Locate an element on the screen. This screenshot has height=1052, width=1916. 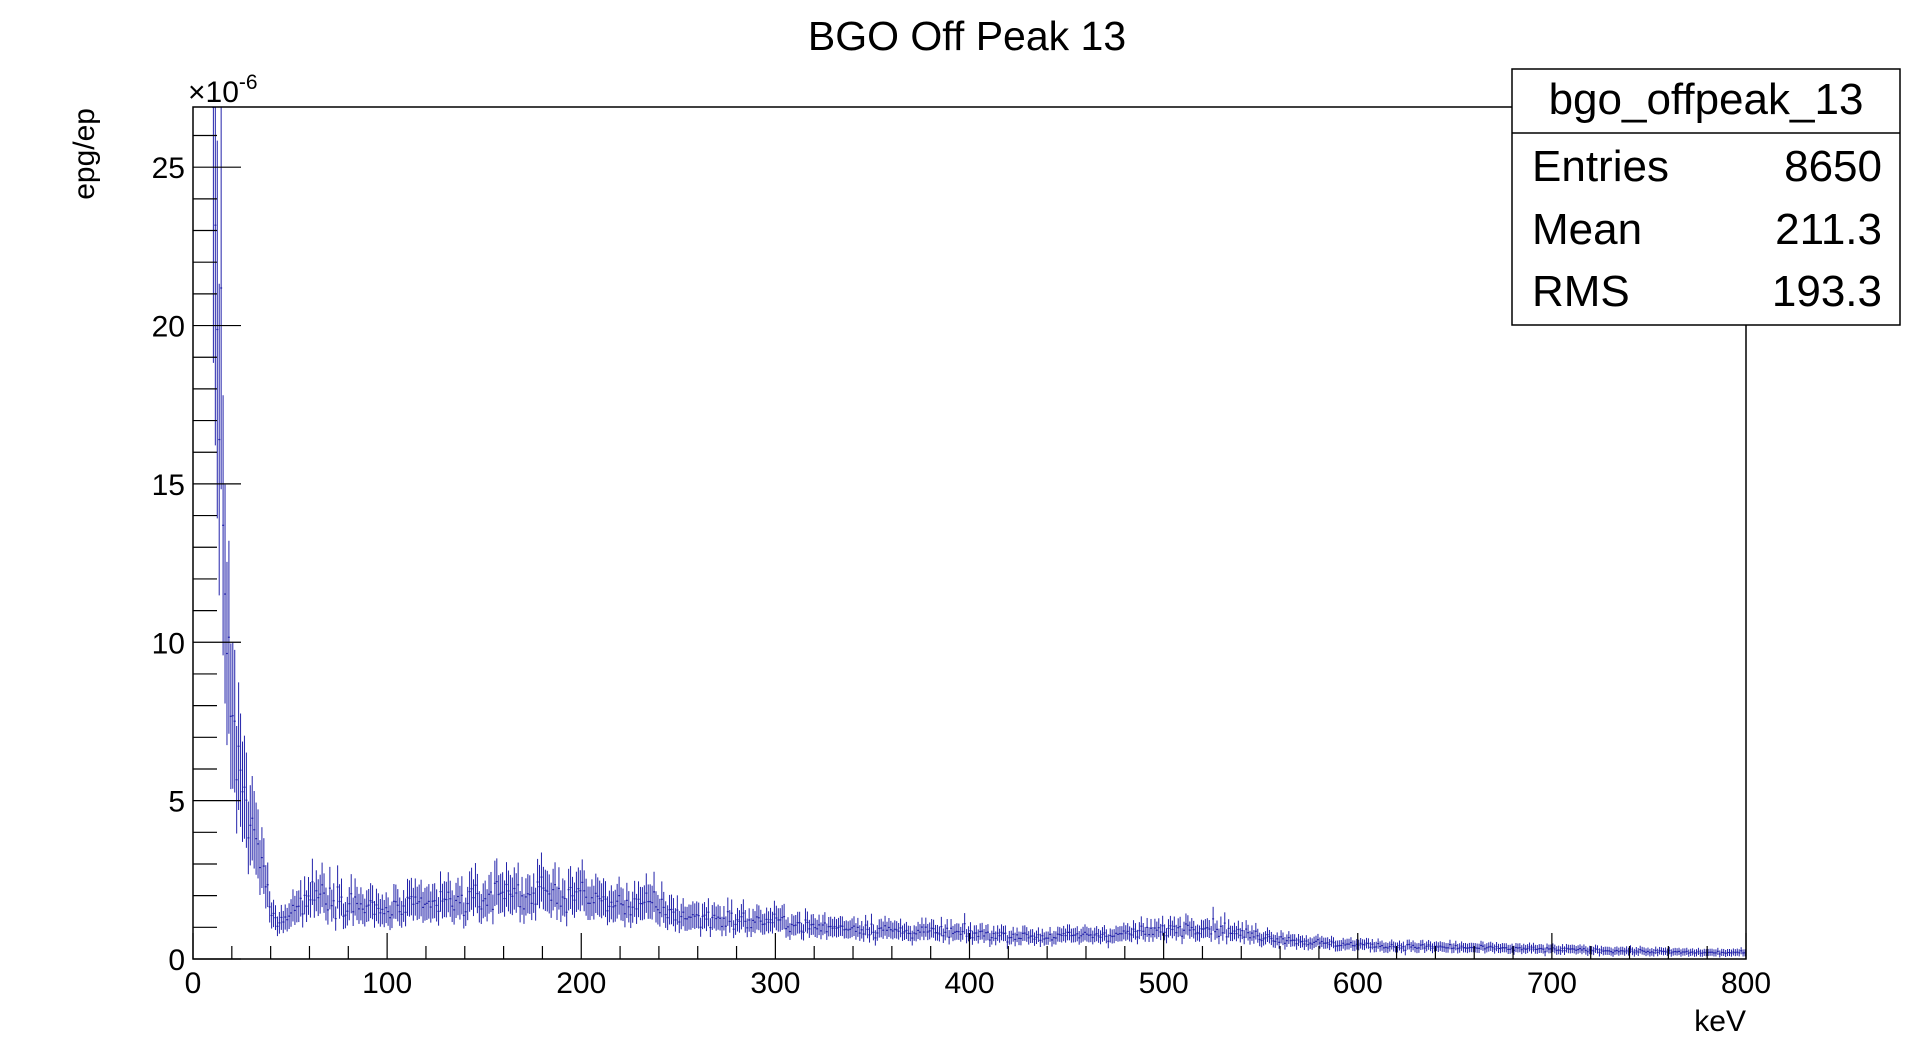
stats-mean-label: Mean is located at coordinates (1587, 229).